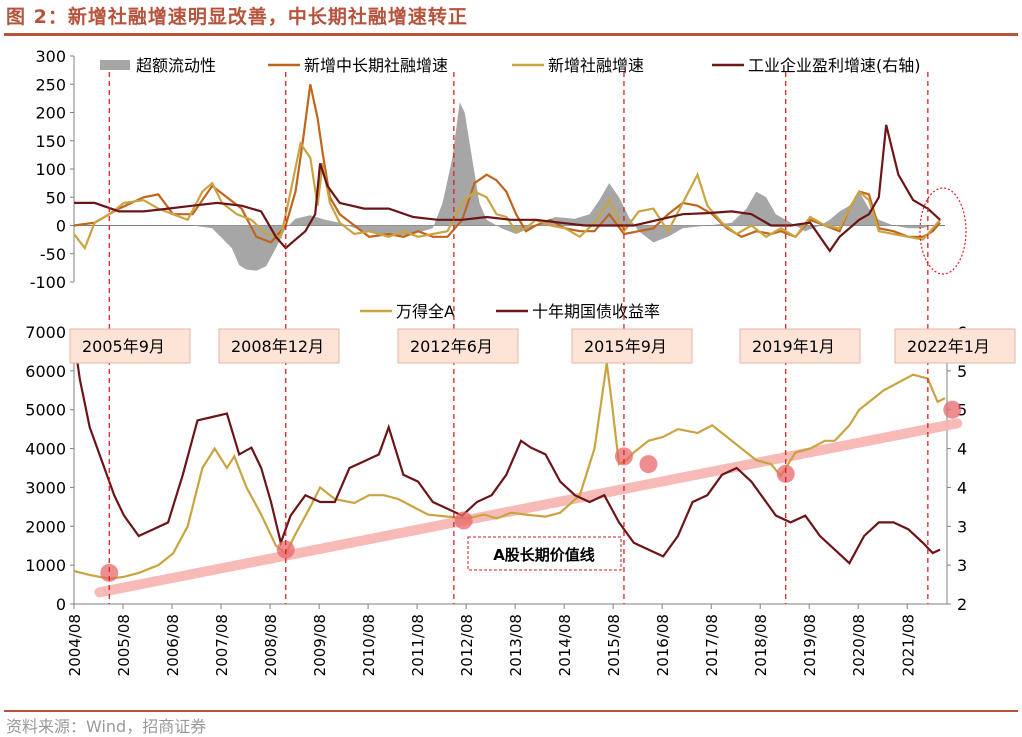 The image size is (1022, 737). Describe the element at coordinates (56, 197) in the screenshot. I see `top-y-tick-label: 50` at that location.